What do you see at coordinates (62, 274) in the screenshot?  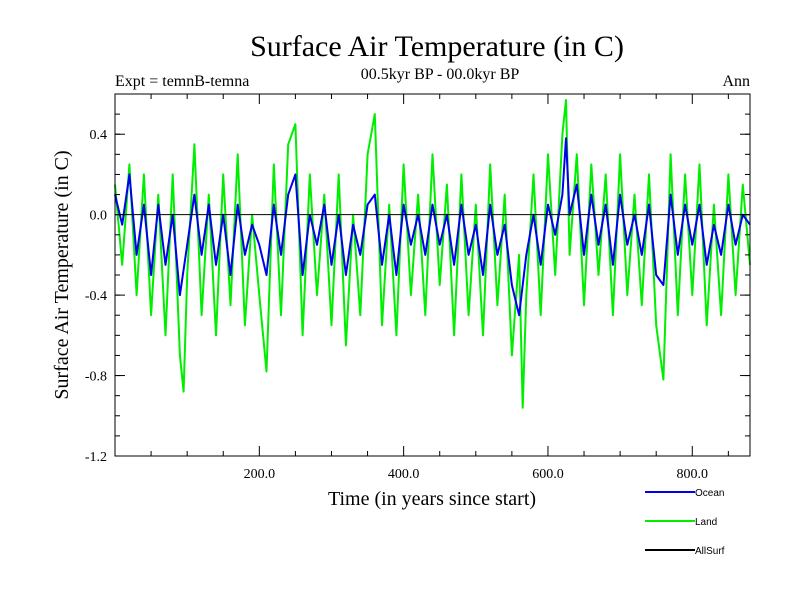 I see `y-axis-label: Surface Air Temperature (in C)` at bounding box center [62, 274].